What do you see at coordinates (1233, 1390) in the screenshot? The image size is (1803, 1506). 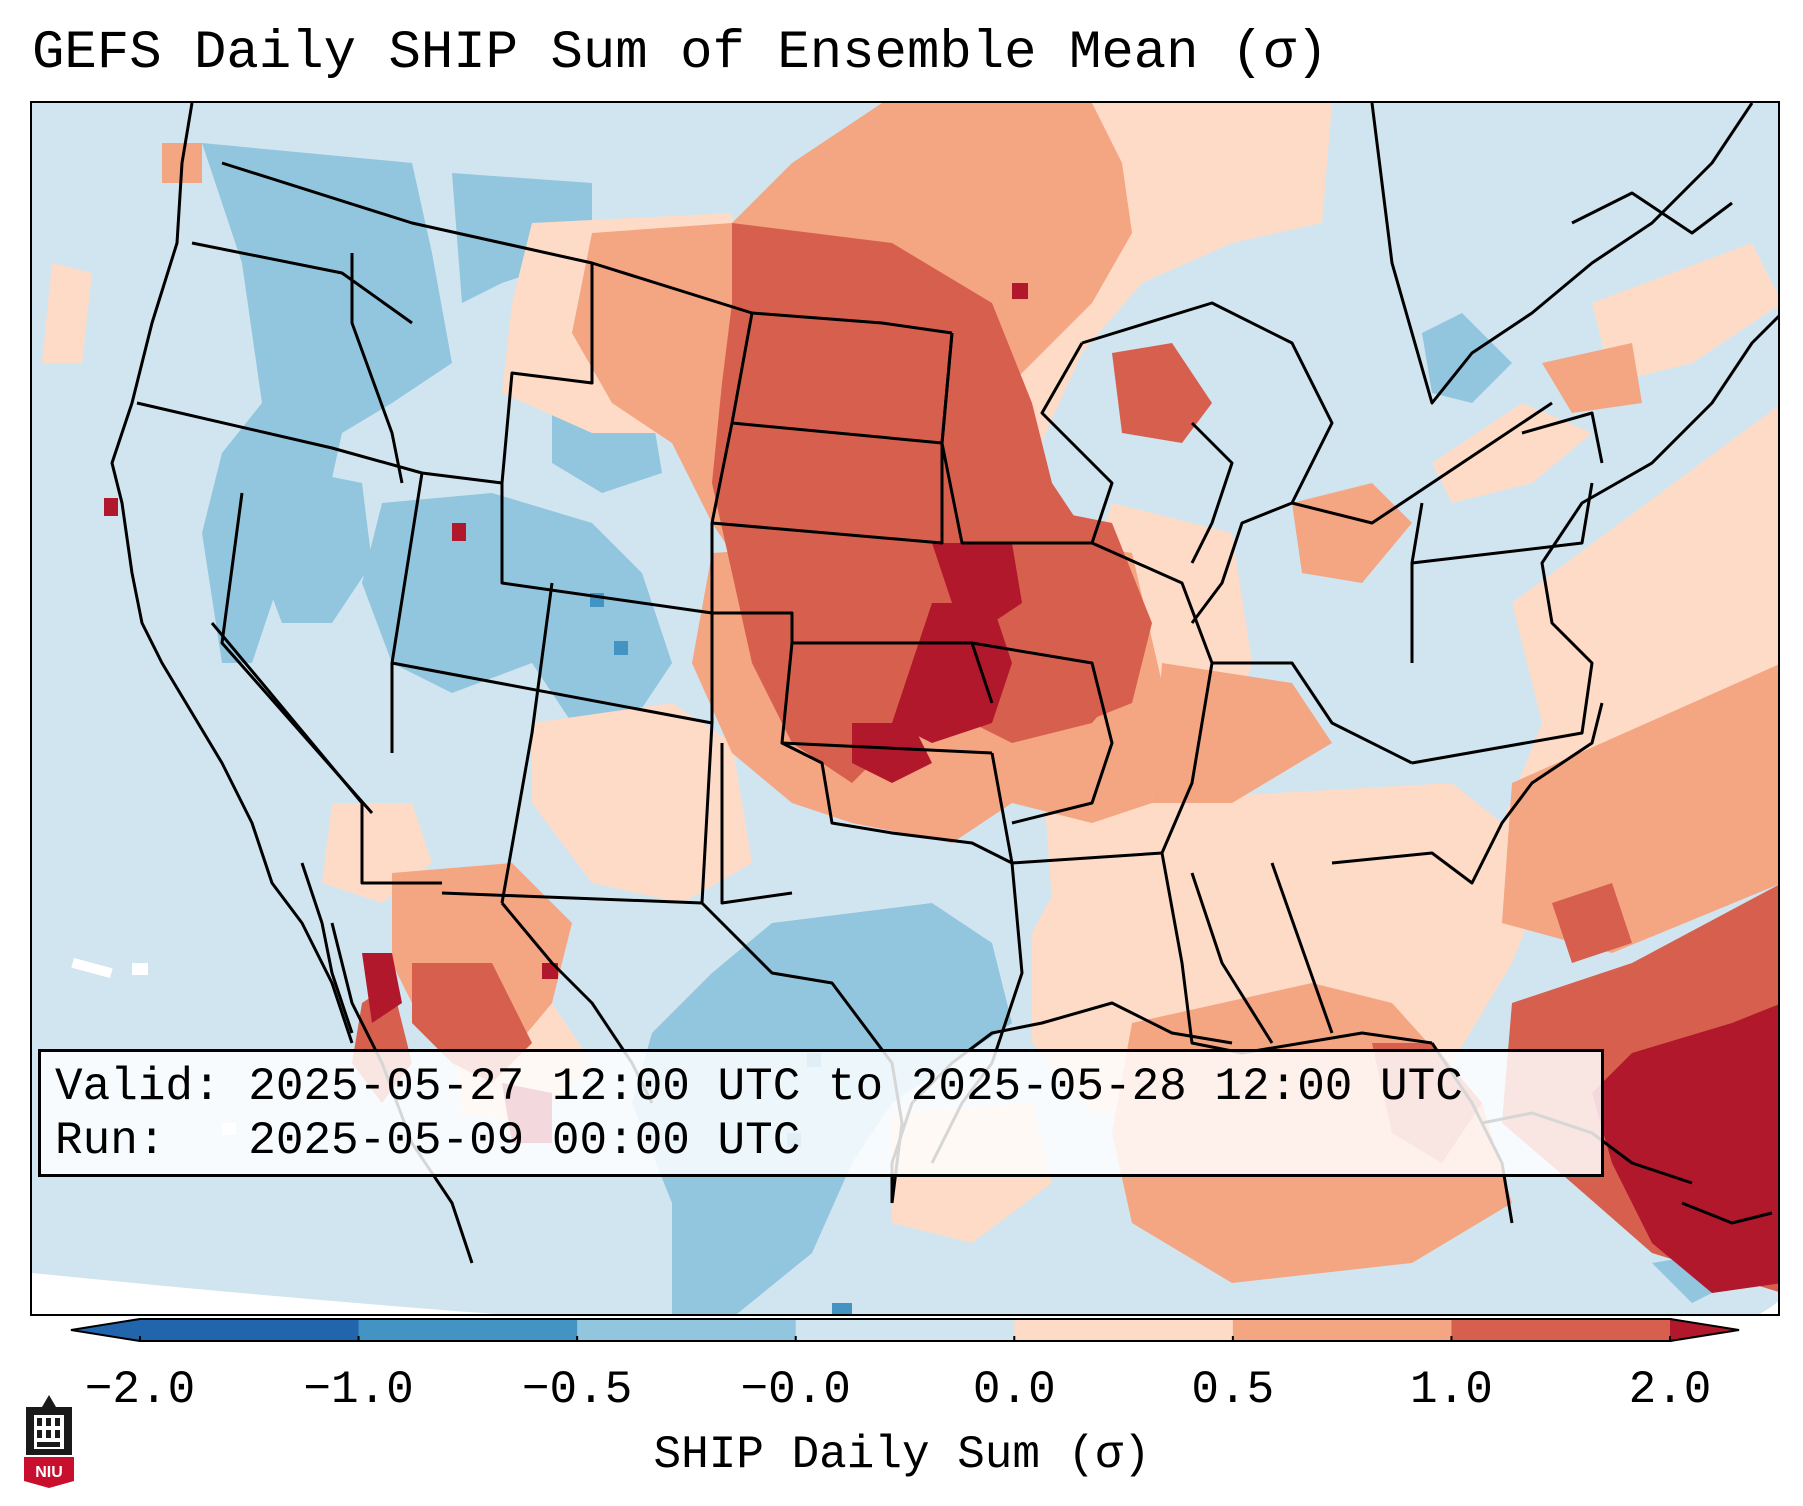 I see `colorbar-tick-label: 0.5` at bounding box center [1233, 1390].